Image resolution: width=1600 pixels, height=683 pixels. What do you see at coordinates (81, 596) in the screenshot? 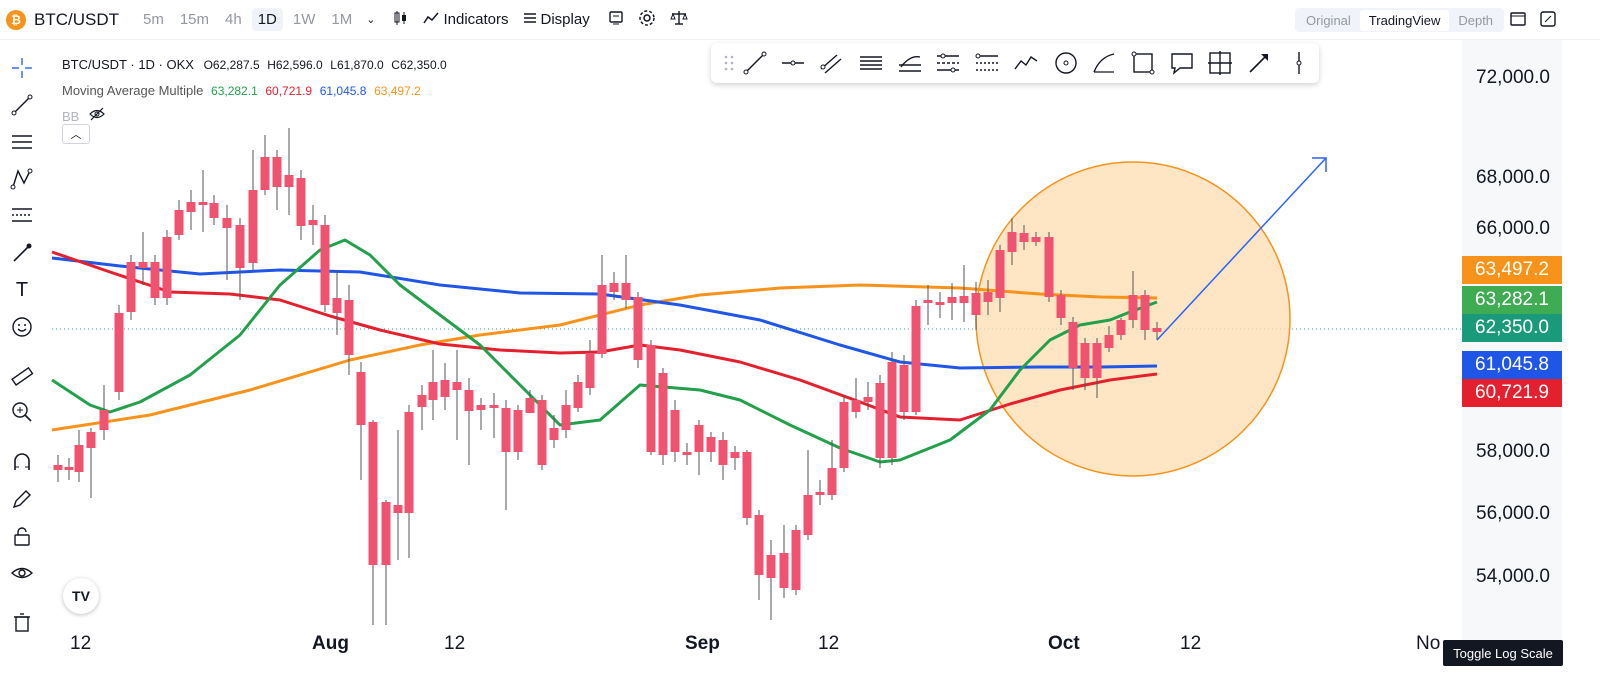
I see `tradingview-logo: TV` at bounding box center [81, 596].